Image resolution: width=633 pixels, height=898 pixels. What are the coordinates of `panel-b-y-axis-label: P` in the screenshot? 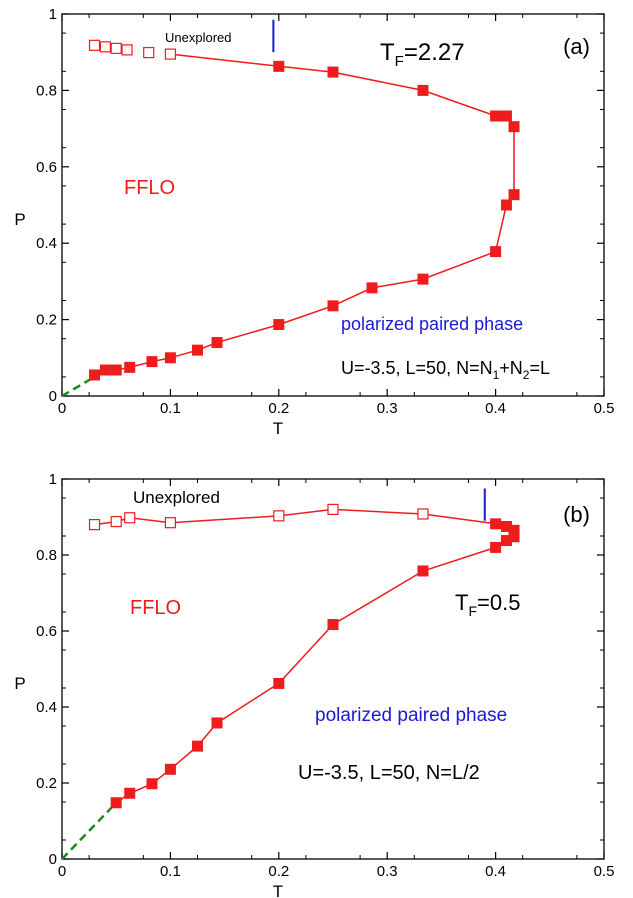 It's located at (19, 683).